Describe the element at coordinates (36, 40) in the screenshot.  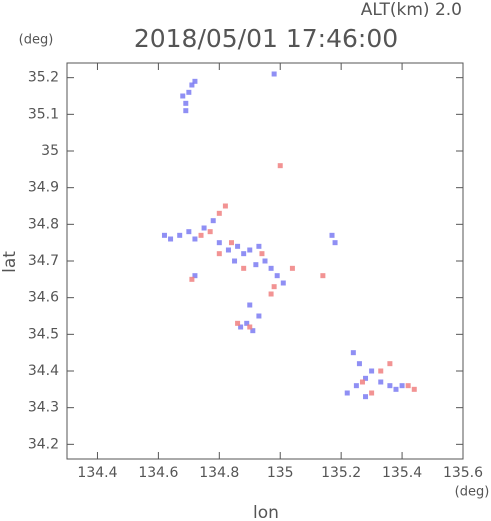
I see `y-unit: (deg)` at that location.